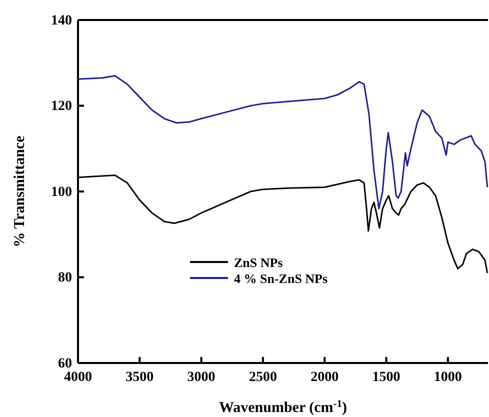  What do you see at coordinates (65, 364) in the screenshot?
I see `y-tick-label: 60` at bounding box center [65, 364].